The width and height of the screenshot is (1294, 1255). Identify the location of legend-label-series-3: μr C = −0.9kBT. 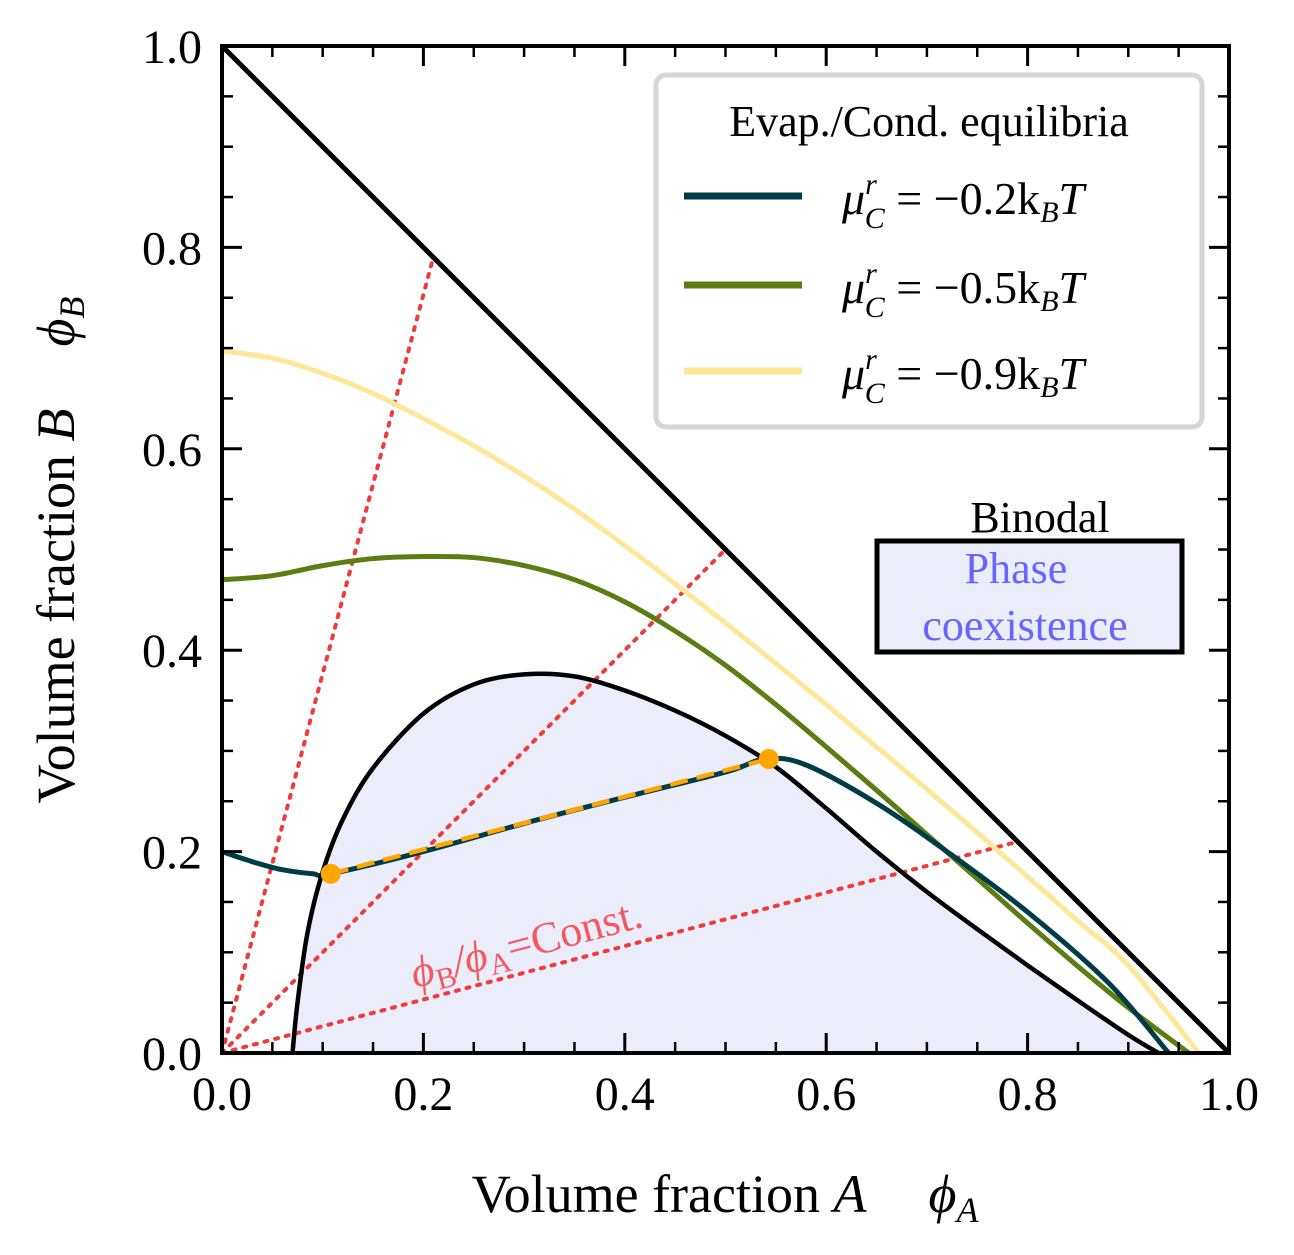
(964, 376).